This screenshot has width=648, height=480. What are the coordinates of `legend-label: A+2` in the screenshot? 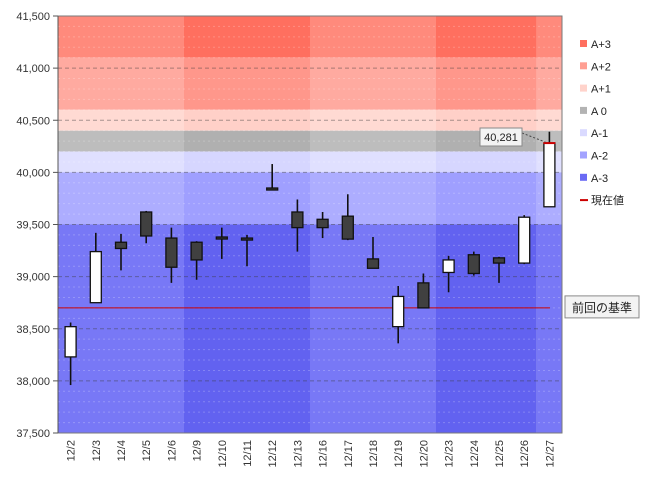 It's located at (601, 67).